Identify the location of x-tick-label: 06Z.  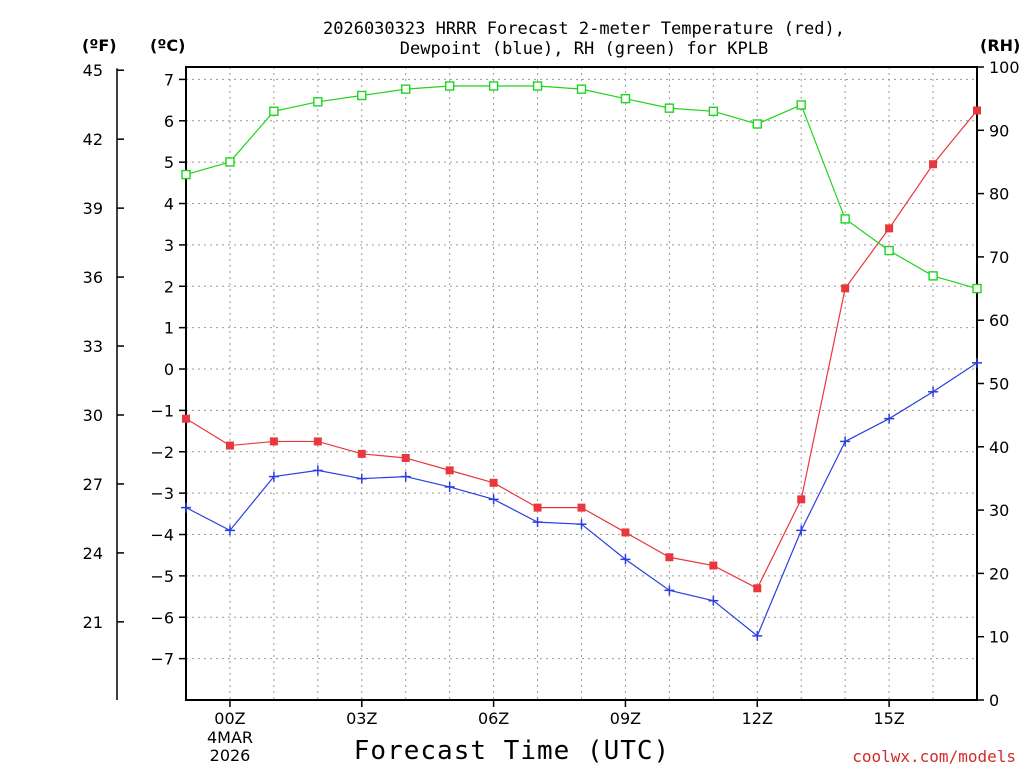
(493, 718).